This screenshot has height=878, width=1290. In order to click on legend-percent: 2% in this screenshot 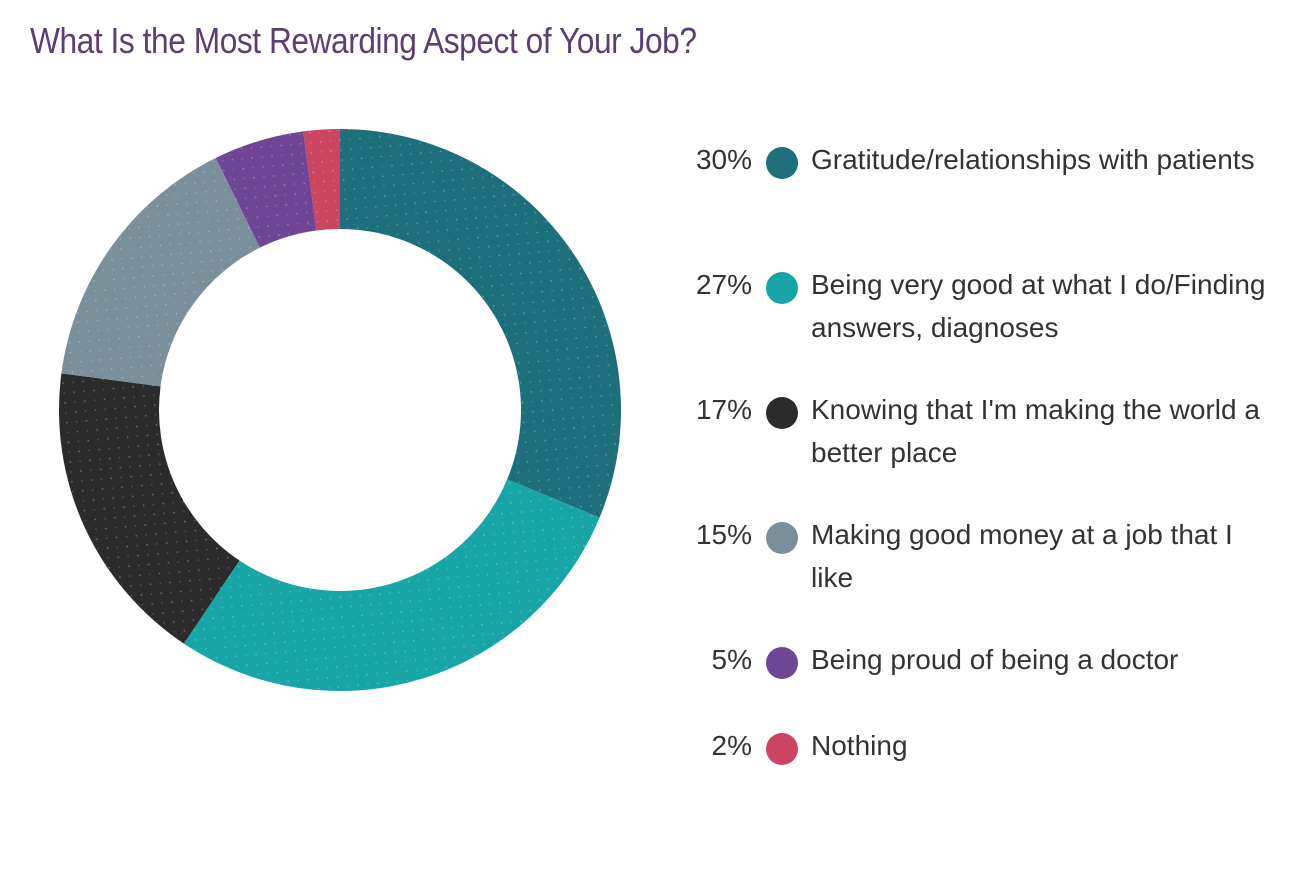, I will do `click(731, 745)`.